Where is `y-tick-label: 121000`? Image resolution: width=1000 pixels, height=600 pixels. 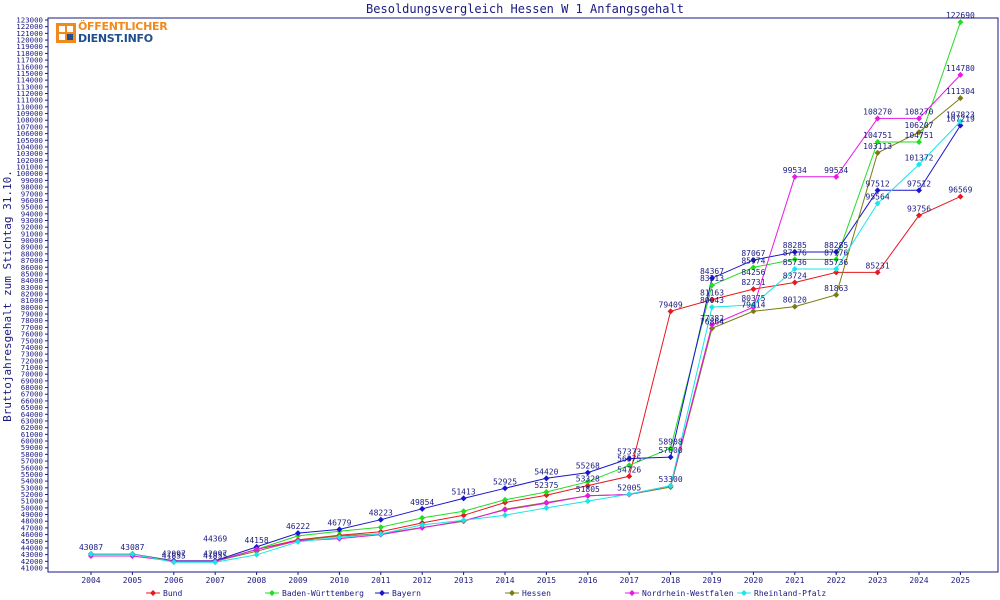 y-tick-label: 121000 is located at coordinates (29, 33).